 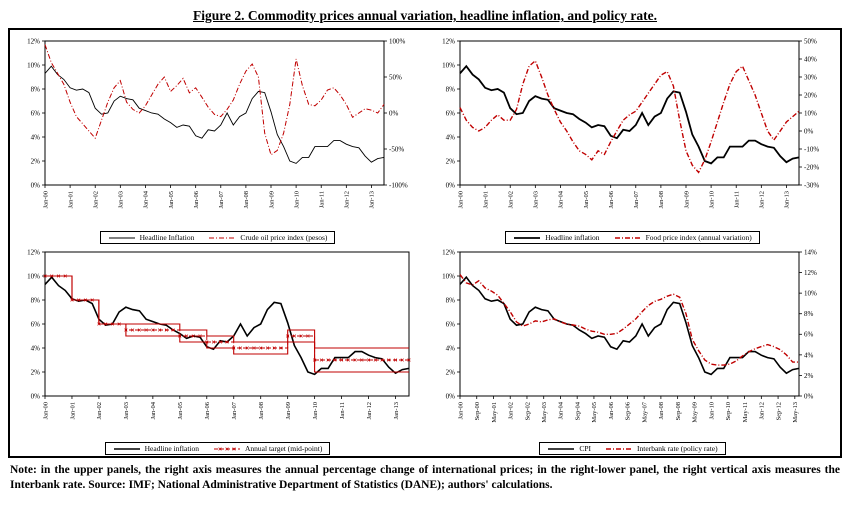 What do you see at coordinates (632, 448) in the screenshot?
I see `chart-legend: CPI Interbank rate (policy rate)` at bounding box center [632, 448].